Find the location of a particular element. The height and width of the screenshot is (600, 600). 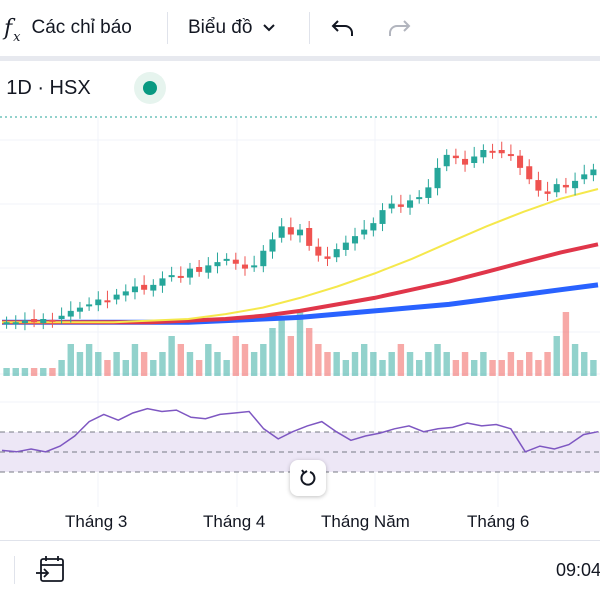

market-status-indicator is located at coordinates (150, 88).